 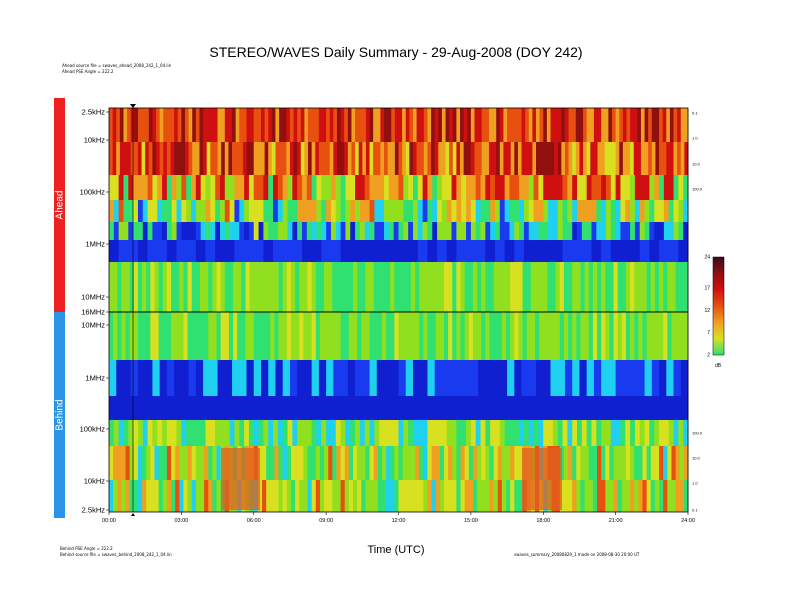 What do you see at coordinates (94, 112) in the screenshot?
I see `ahead-y-tick-label: 2.5kHz` at bounding box center [94, 112].